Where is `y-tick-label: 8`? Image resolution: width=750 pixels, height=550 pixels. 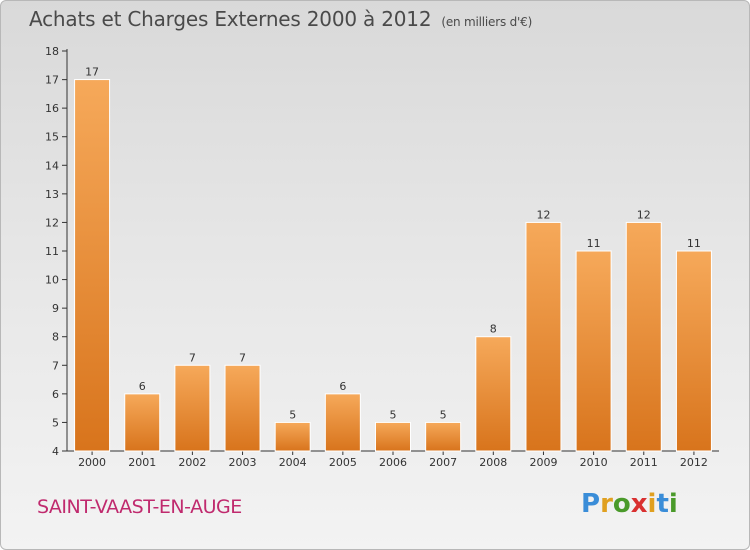
y-tick-label: 8 is located at coordinates (55, 337).